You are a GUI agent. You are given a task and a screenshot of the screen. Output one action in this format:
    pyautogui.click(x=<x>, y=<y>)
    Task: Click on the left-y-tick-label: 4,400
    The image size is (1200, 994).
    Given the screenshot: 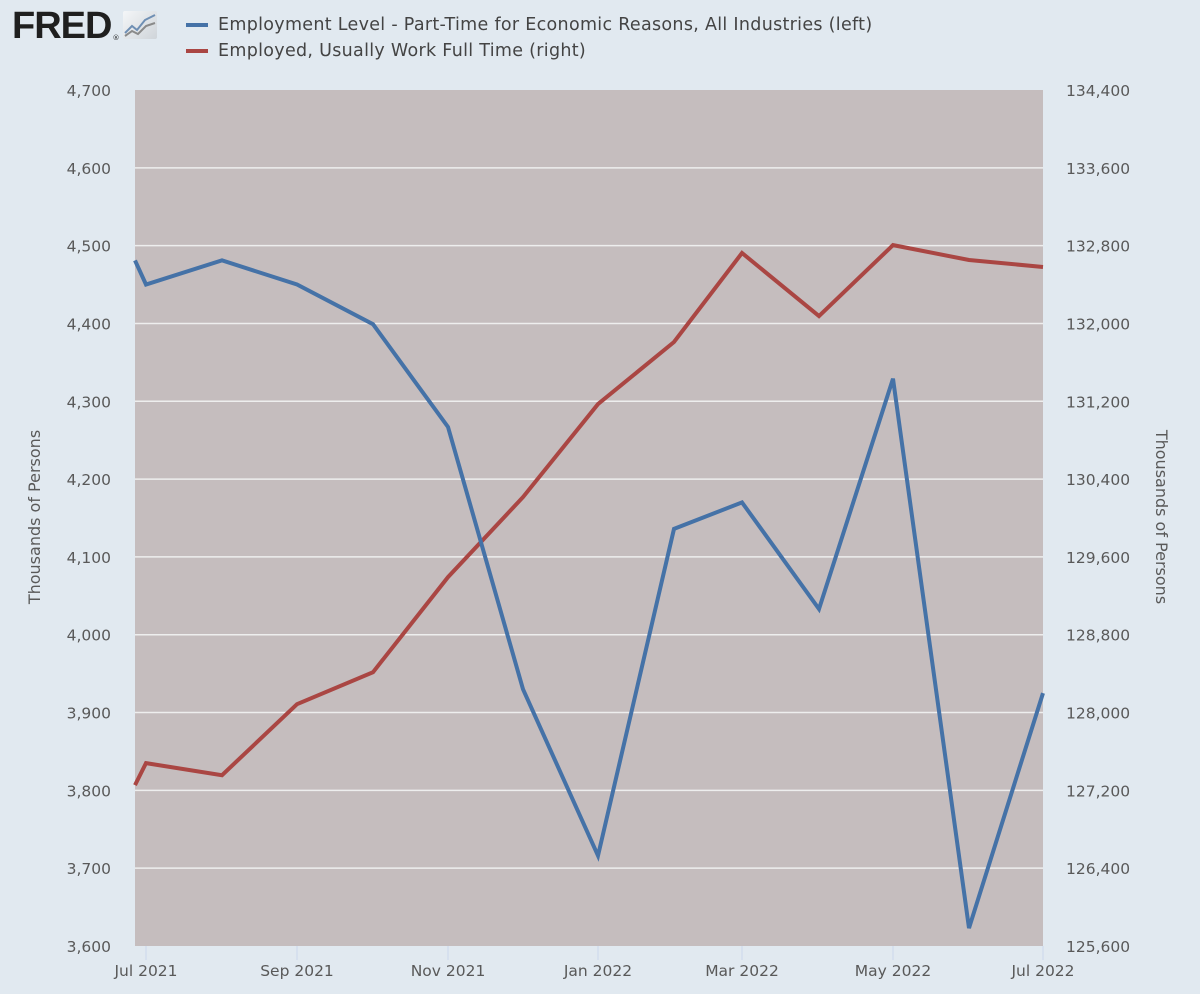 What is the action you would take?
    pyautogui.click(x=89, y=324)
    